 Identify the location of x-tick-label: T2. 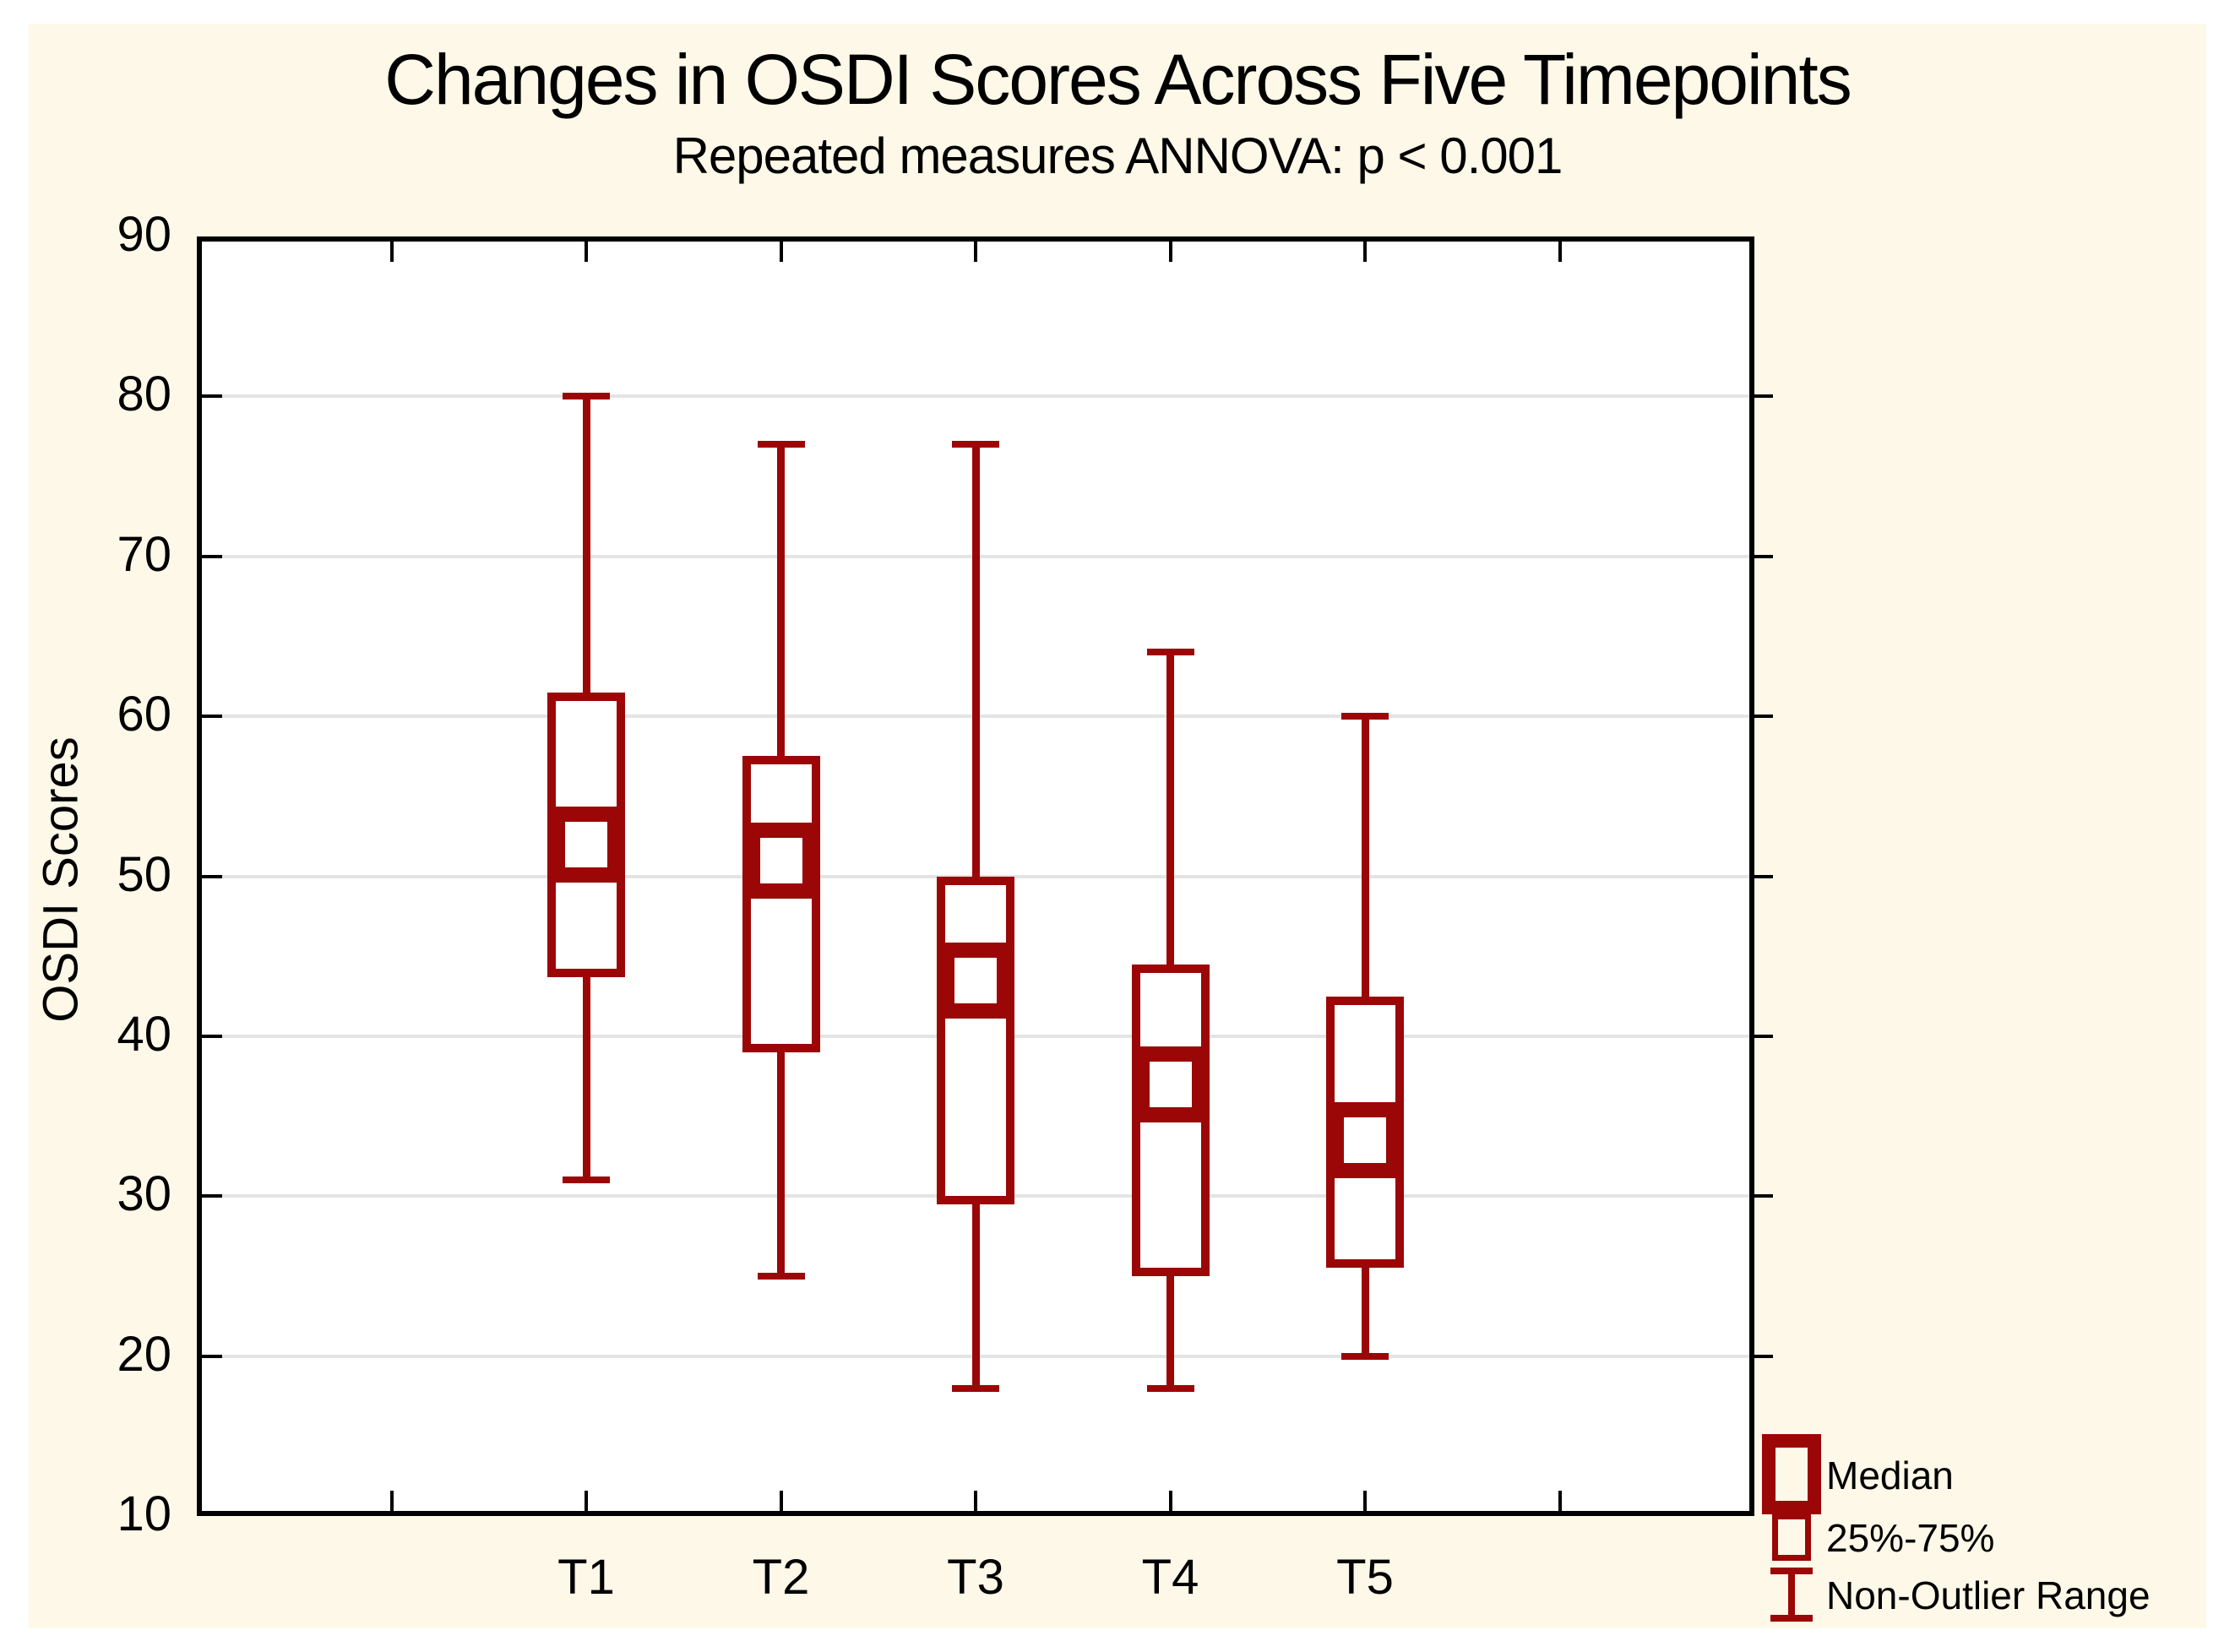
(781, 1577).